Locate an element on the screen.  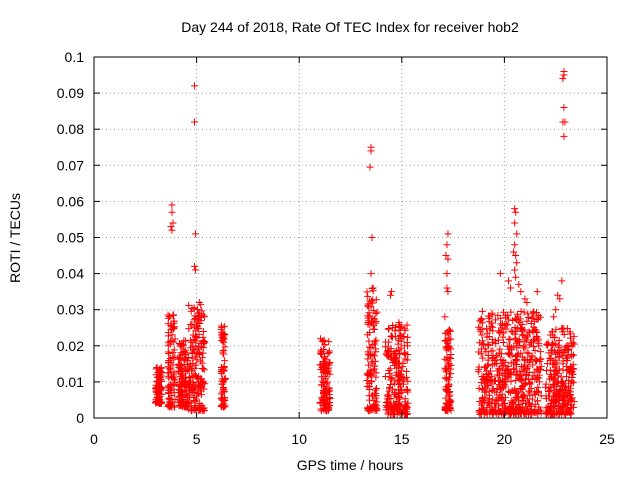
x-tick-label: 20 is located at coordinates (505, 439).